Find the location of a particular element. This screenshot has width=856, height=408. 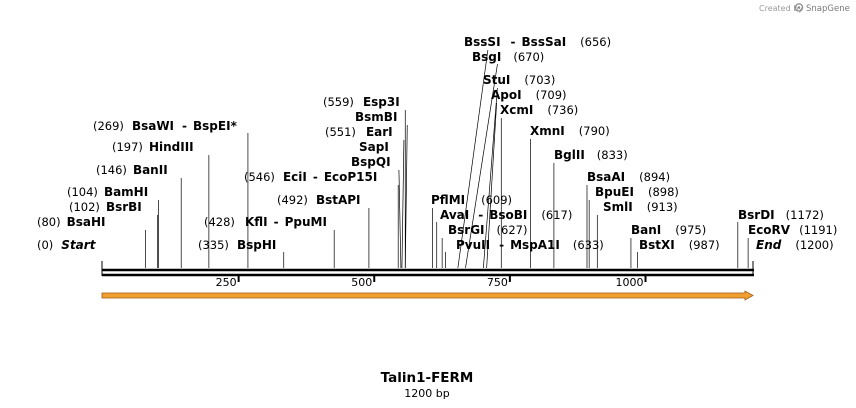

start-text: Start is located at coordinates (78, 245).